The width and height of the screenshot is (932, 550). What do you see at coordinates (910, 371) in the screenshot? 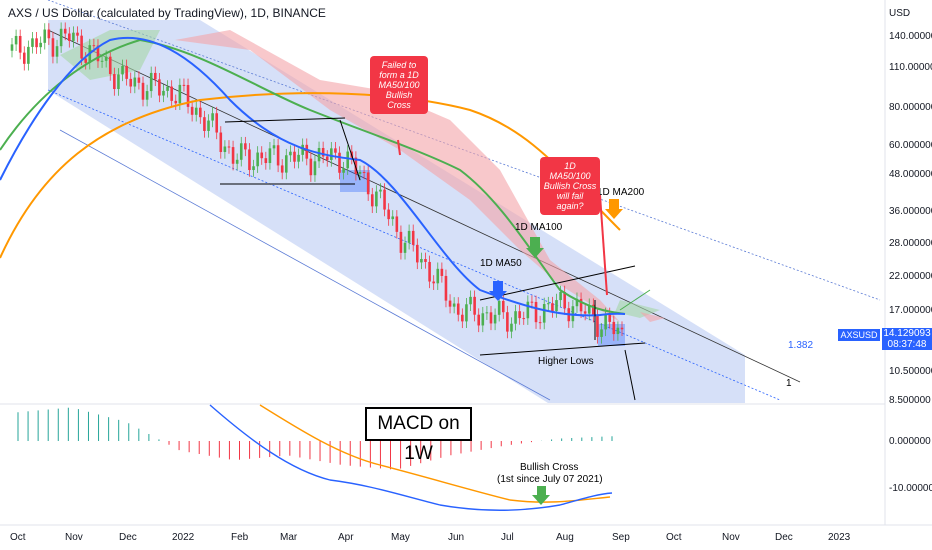
I see `price-tick: 10.500000` at bounding box center [910, 371].